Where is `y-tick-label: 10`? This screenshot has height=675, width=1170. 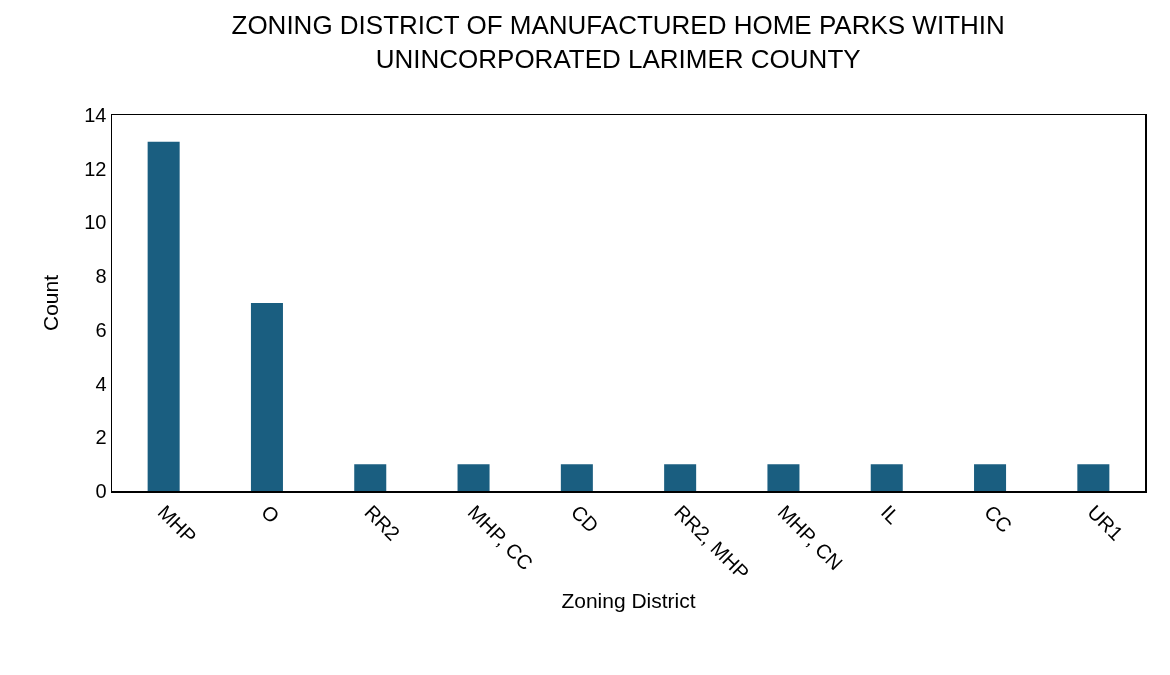 y-tick-label: 10 is located at coordinates (95, 222).